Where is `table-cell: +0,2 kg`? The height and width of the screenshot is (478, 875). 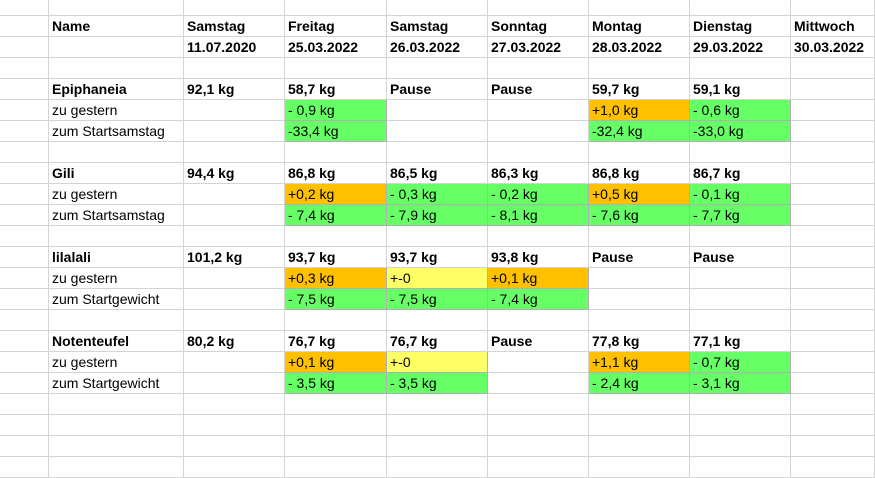
table-cell: +0,2 kg is located at coordinates (336, 194).